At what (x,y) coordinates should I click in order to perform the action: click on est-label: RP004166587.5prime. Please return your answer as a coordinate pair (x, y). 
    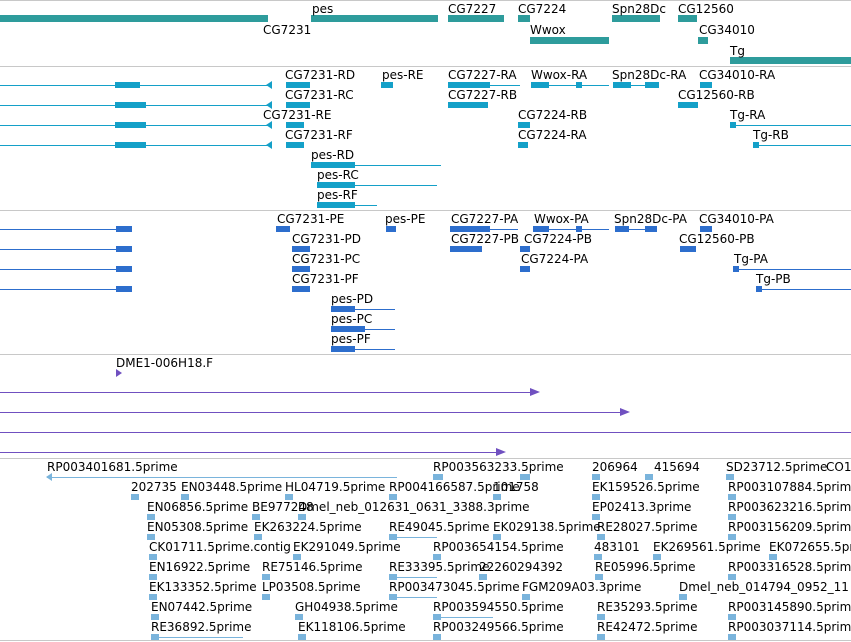
    Looking at the image, I should click on (454, 487).